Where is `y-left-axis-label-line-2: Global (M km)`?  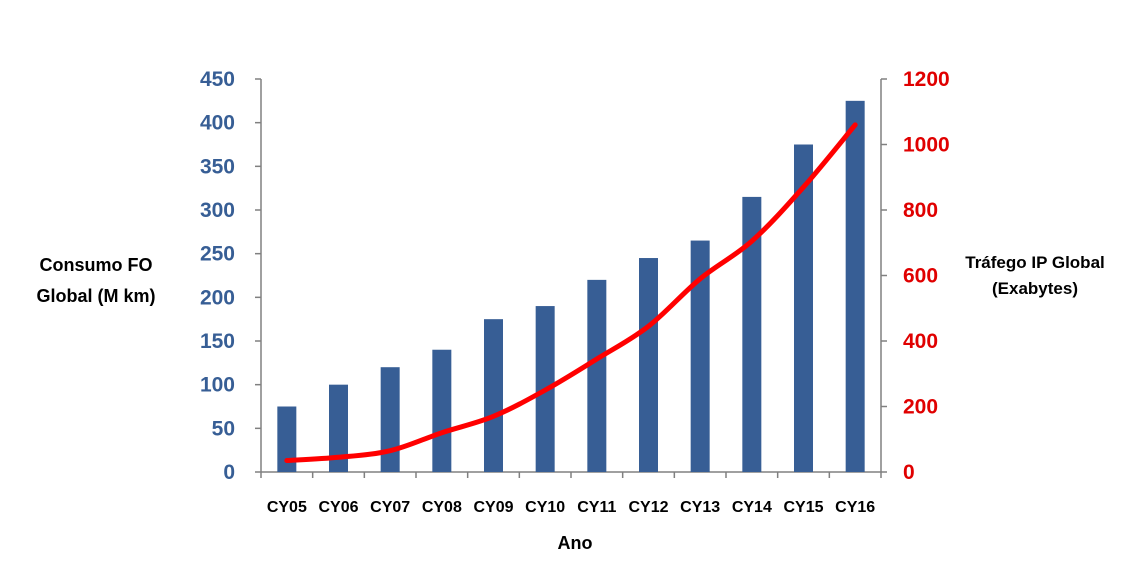
y-left-axis-label-line-2: Global (M km) is located at coordinates (95, 296).